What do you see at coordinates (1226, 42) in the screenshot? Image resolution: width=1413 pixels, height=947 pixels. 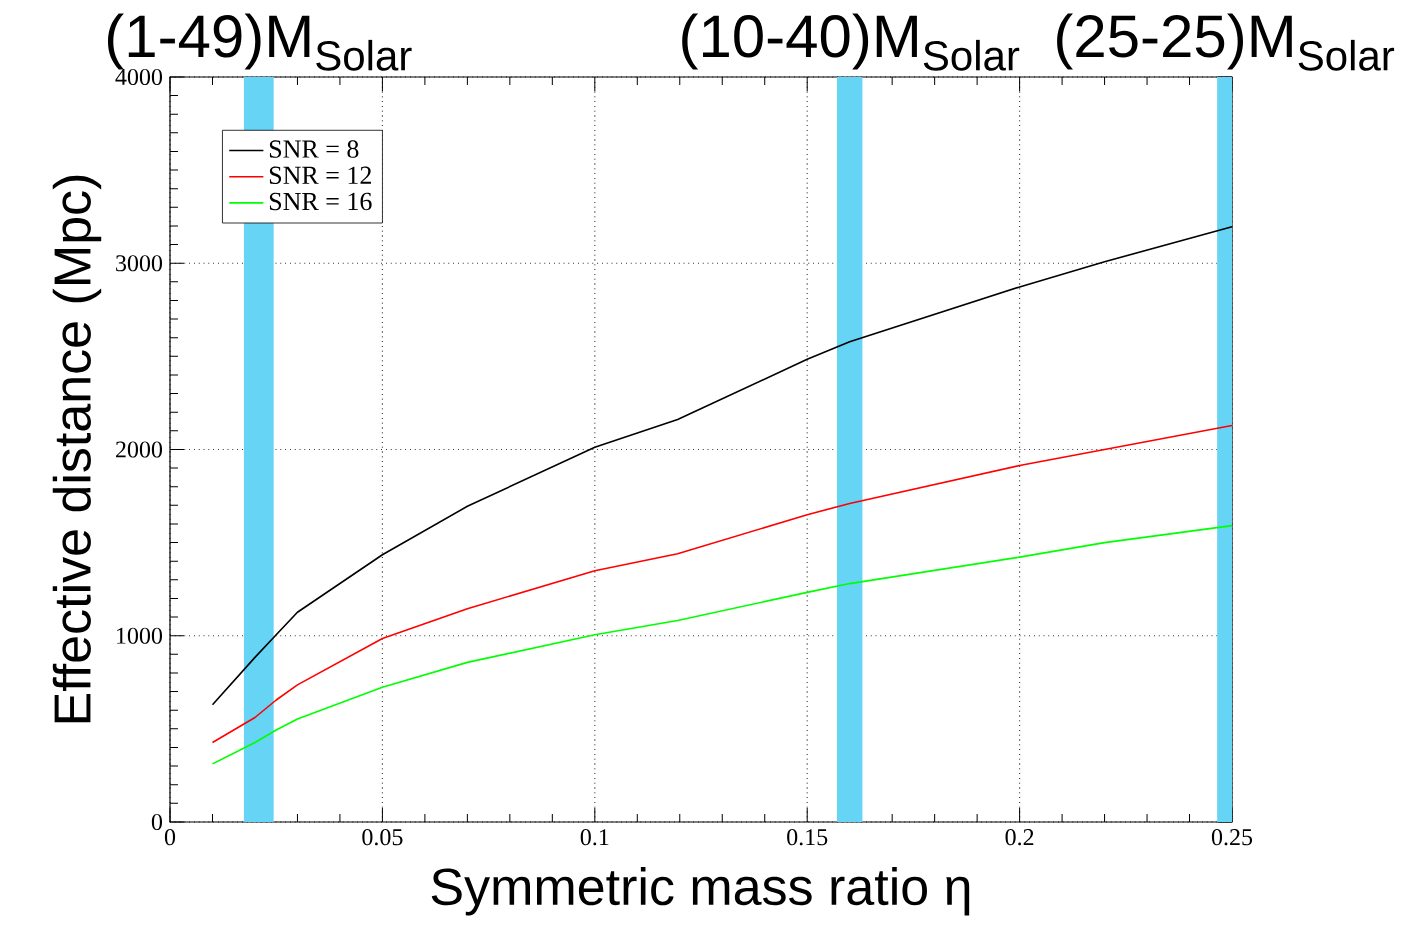 I see `band-label: (25-25)M$_{Solar}$` at bounding box center [1226, 42].